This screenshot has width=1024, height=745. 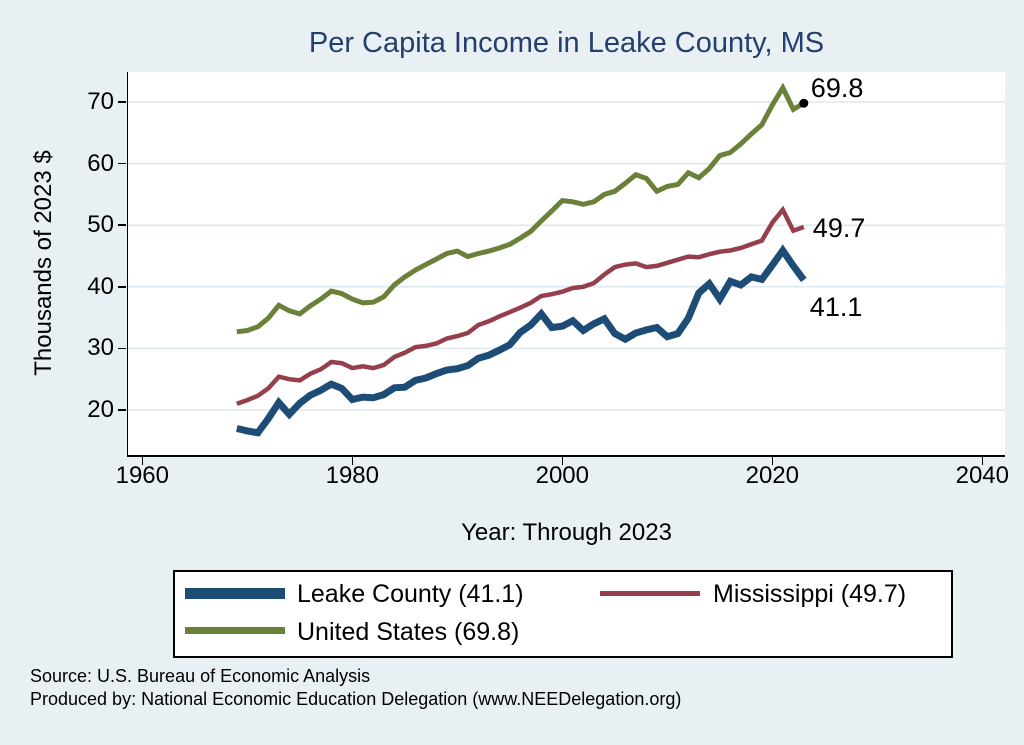 I want to click on x-tick-label-1960: 1960, so click(x=142, y=475).